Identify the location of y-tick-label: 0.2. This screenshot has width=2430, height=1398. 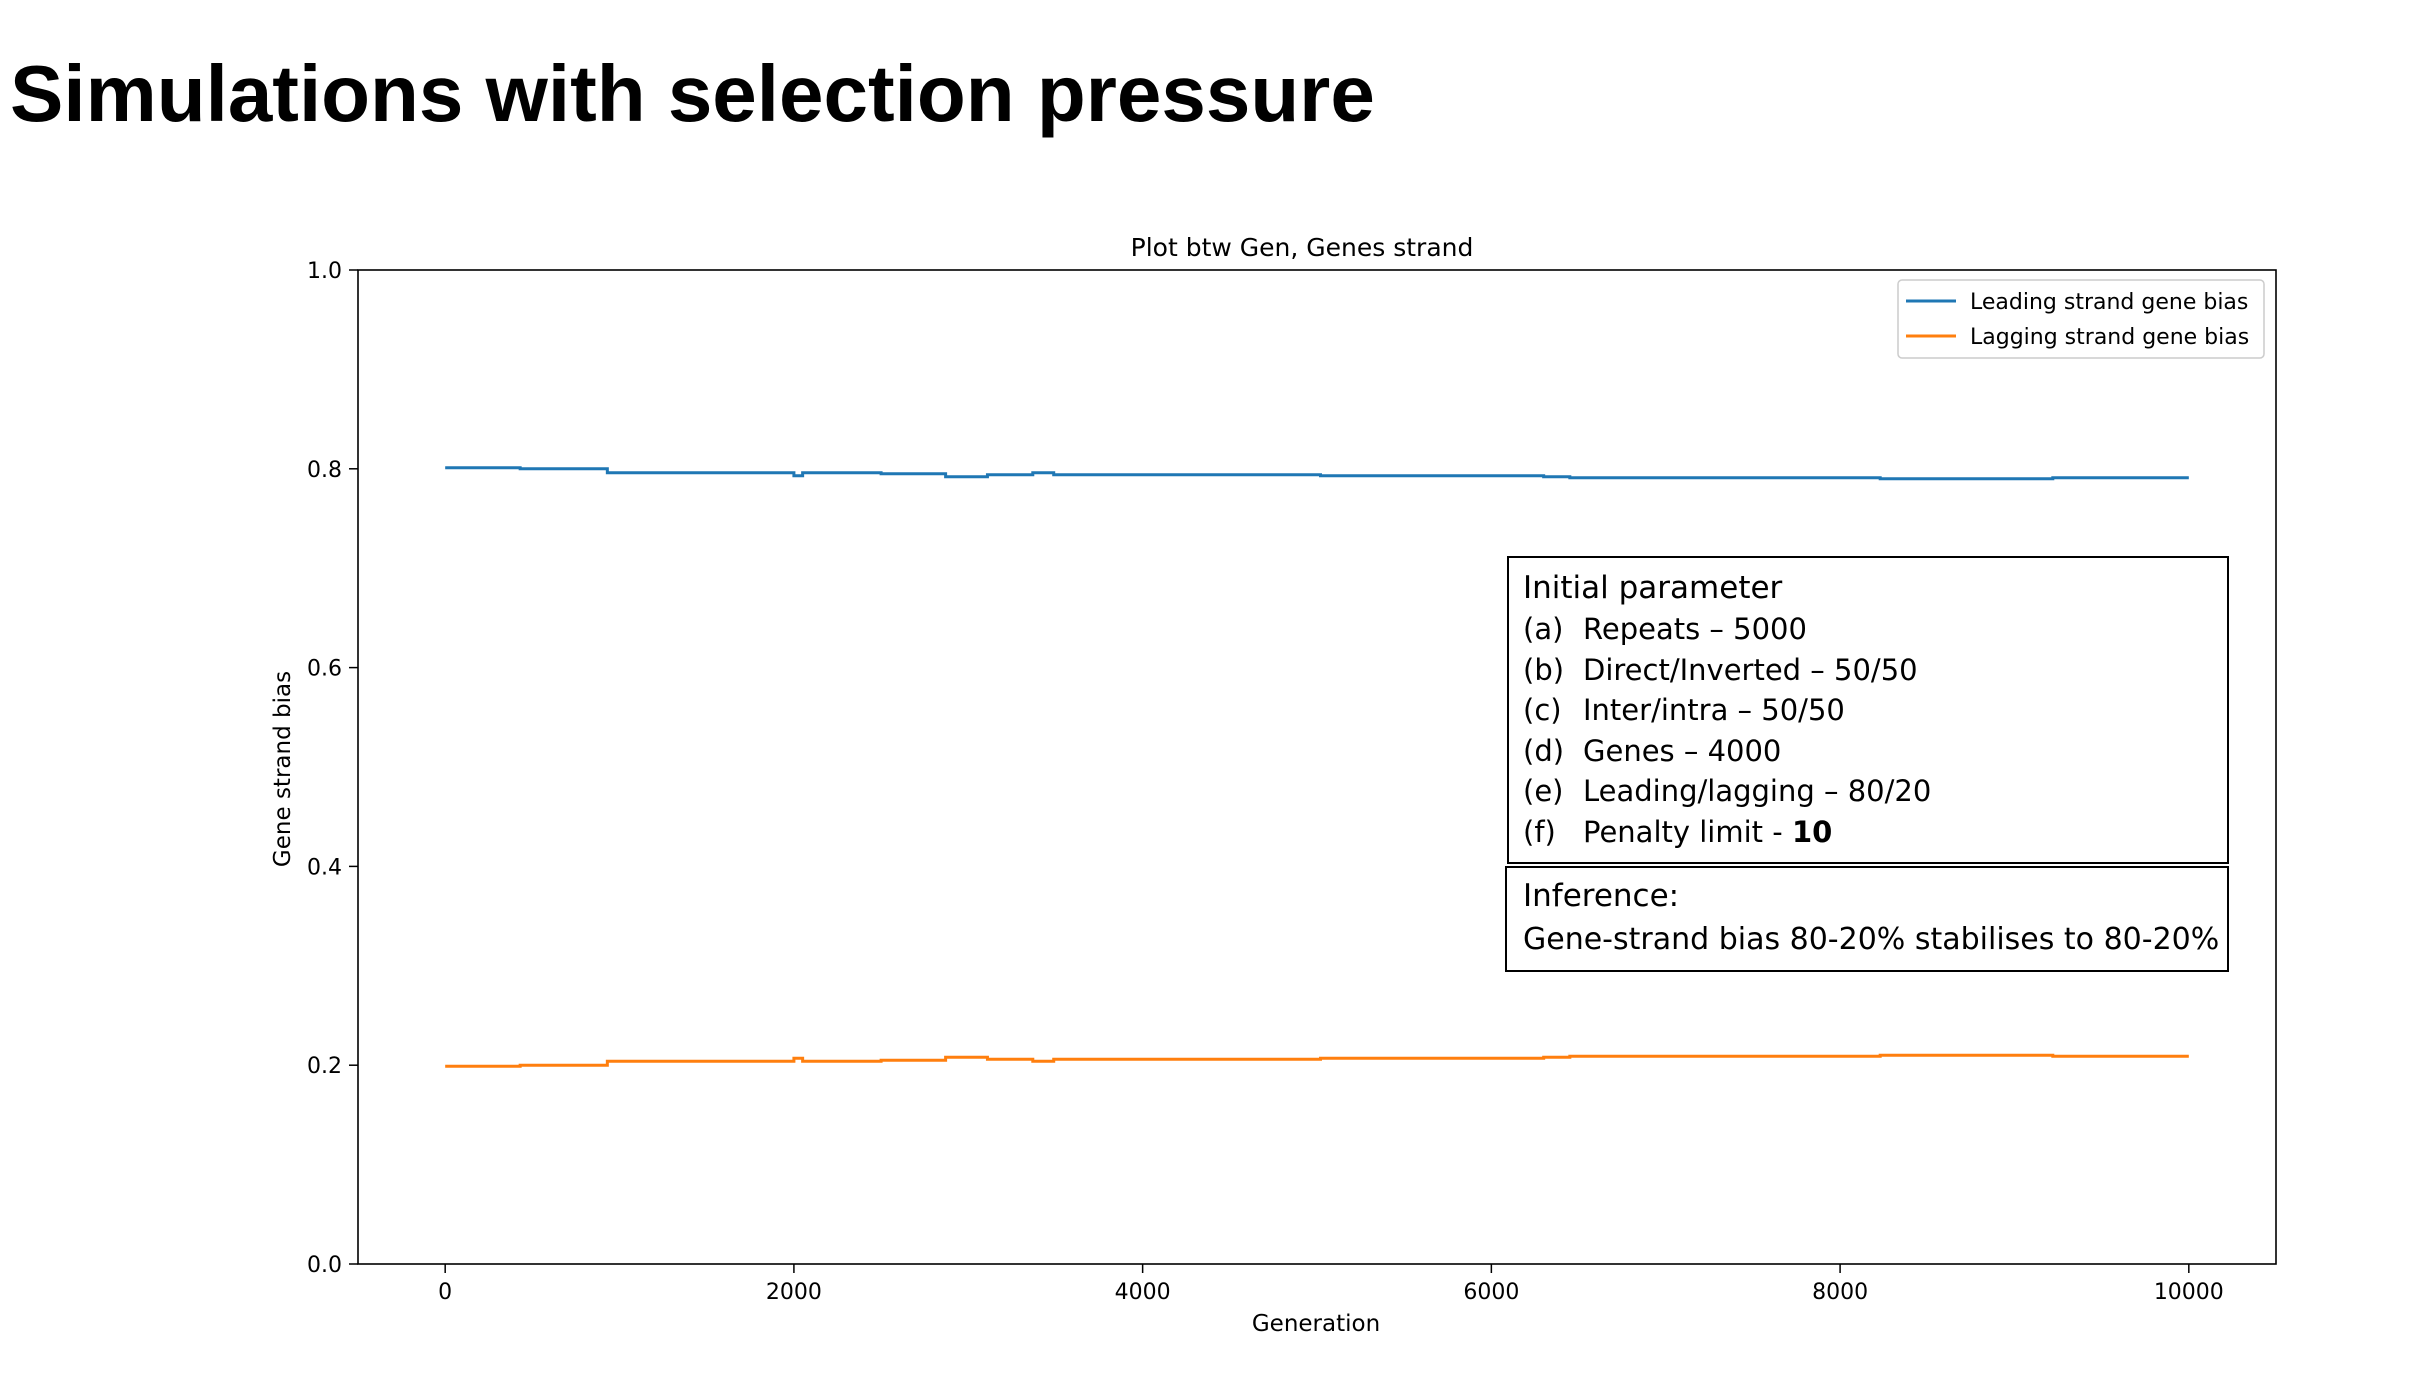
(324, 1066).